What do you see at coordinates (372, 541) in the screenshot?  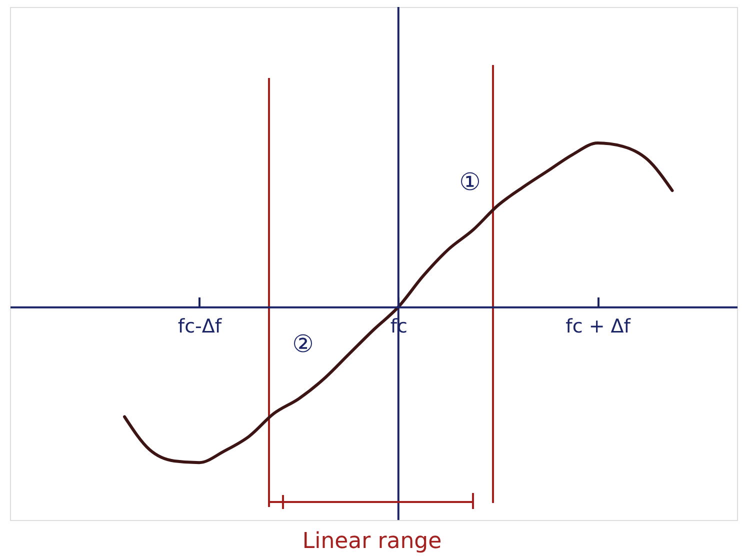 I see `text: Linear range` at bounding box center [372, 541].